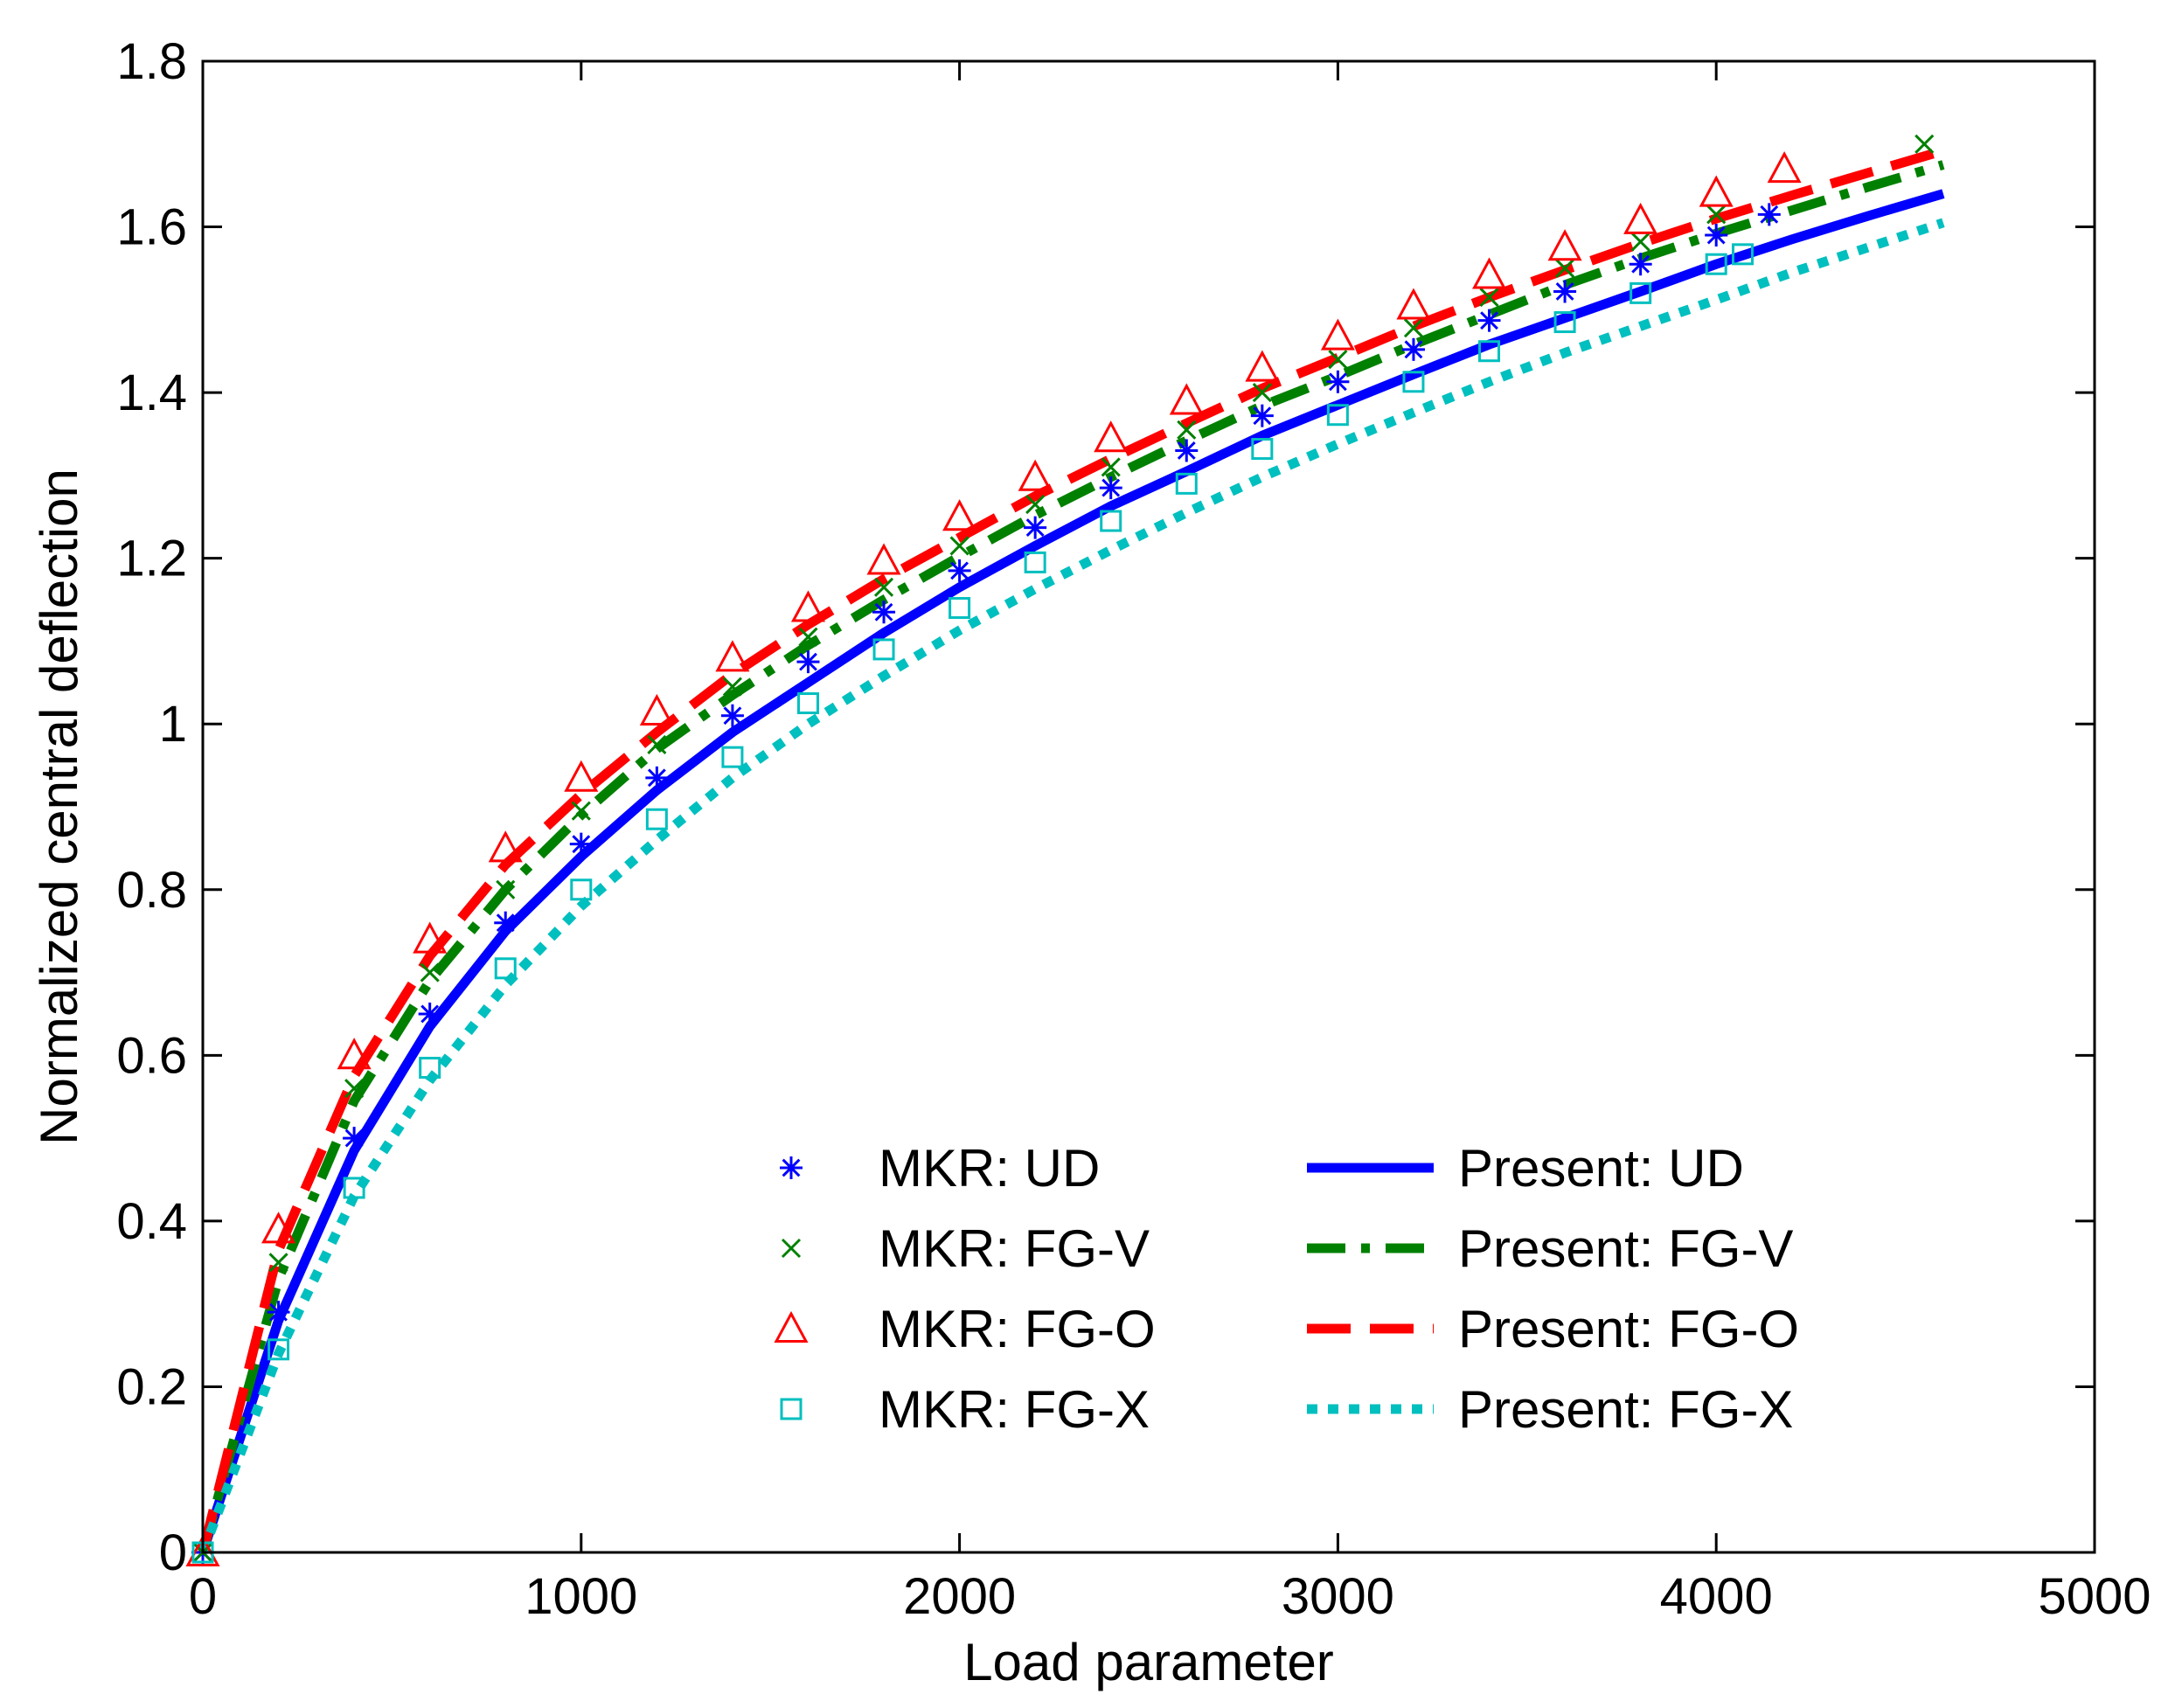 The width and height of the screenshot is (2175, 1708). Describe the element at coordinates (173, 1552) in the screenshot. I see `y-tick-label: 0` at that location.